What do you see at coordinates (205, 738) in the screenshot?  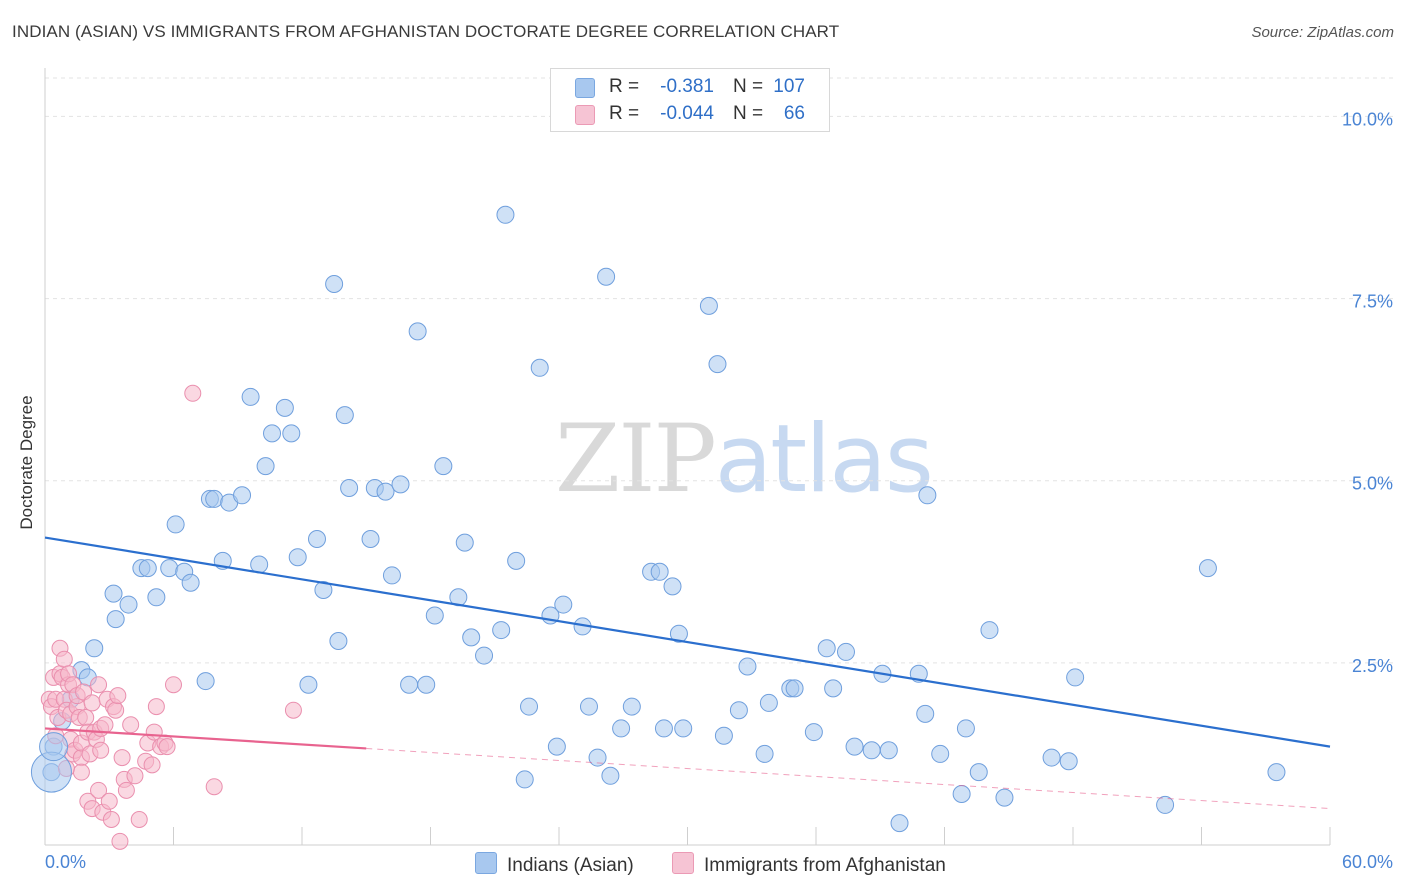 I see `trend-line` at bounding box center [205, 738].